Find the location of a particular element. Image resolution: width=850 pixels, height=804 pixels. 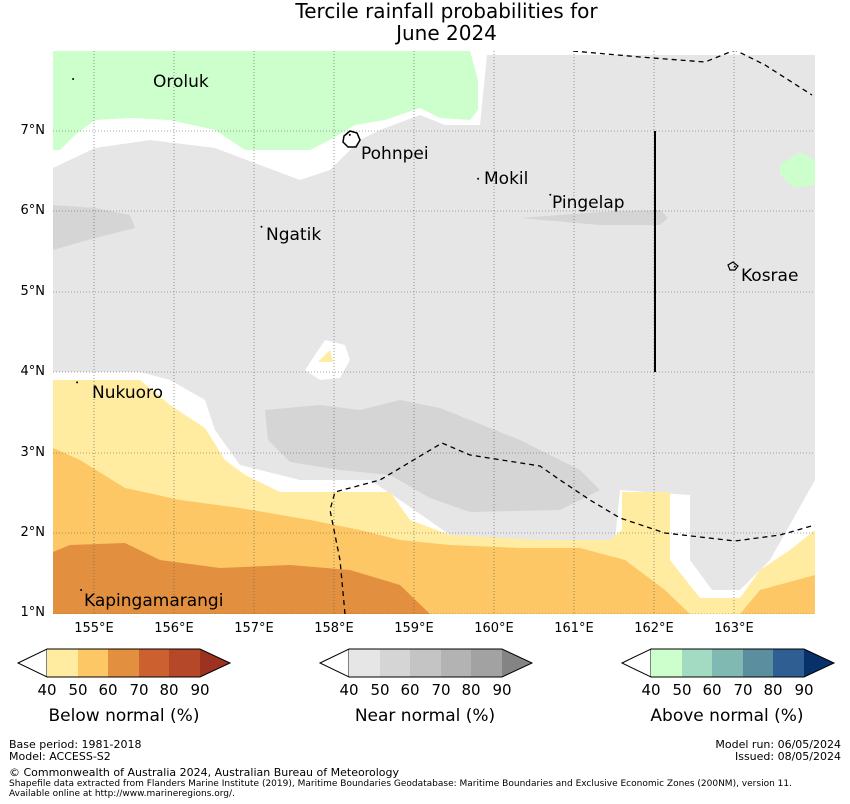

colorbar-above-normal is located at coordinates (728, 663).